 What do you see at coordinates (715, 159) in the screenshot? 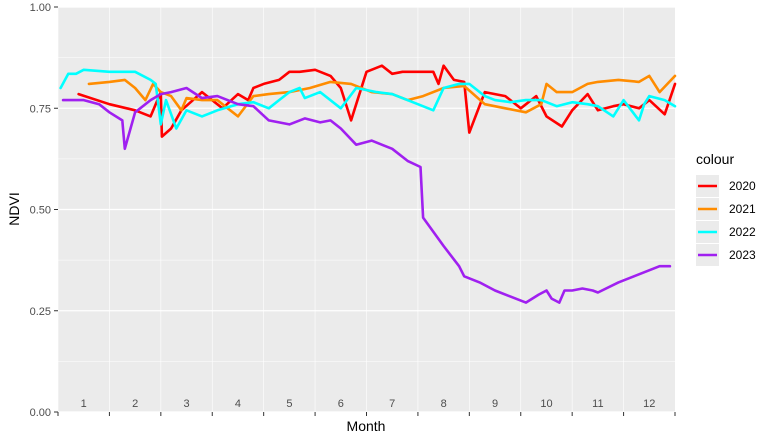
I see `legend-title: colour` at bounding box center [715, 159].